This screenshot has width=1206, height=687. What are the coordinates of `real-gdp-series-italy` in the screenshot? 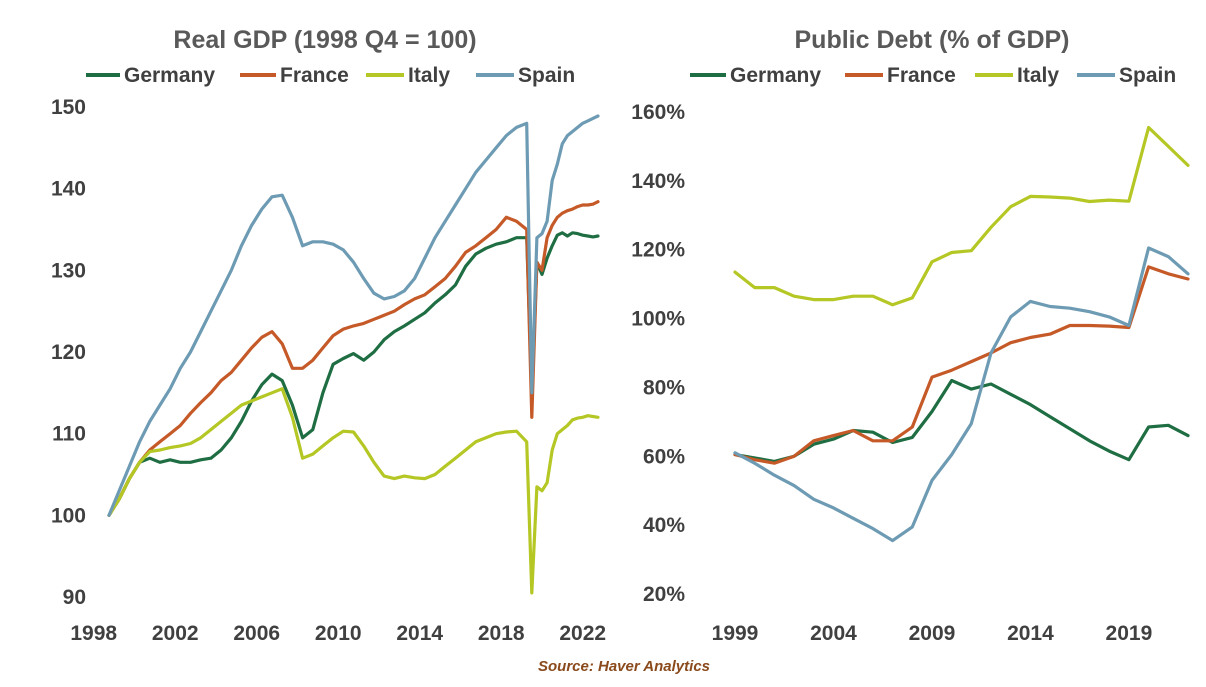 It's located at (353, 491).